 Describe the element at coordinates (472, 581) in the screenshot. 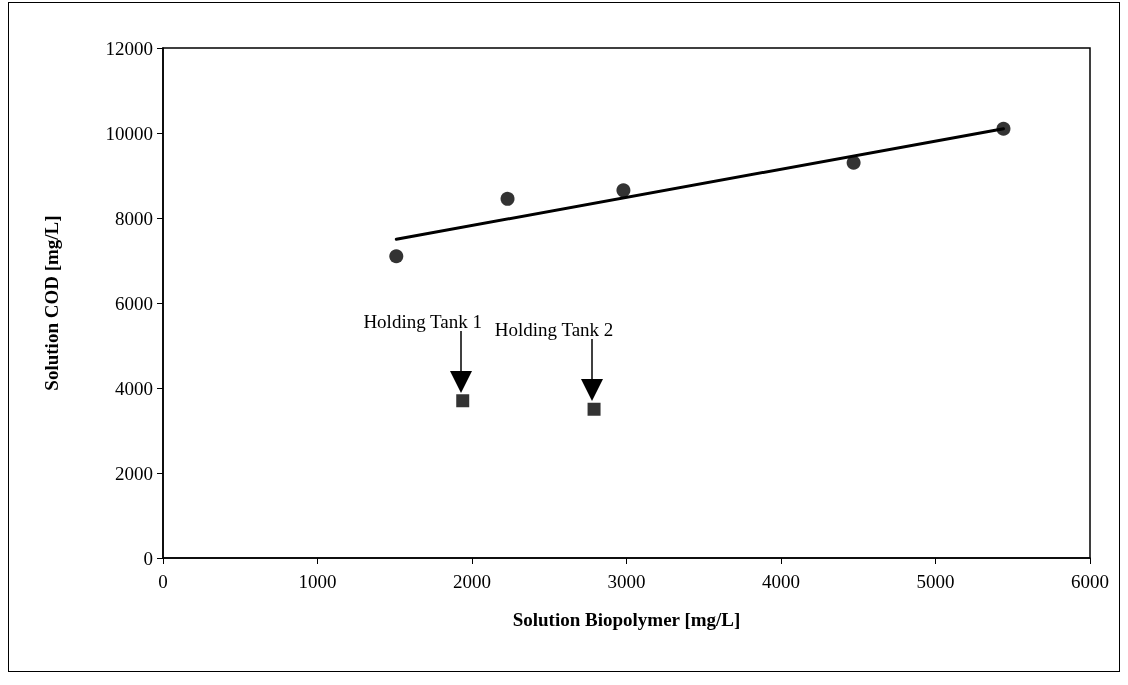

I see `x-tick-label: 2000` at that location.